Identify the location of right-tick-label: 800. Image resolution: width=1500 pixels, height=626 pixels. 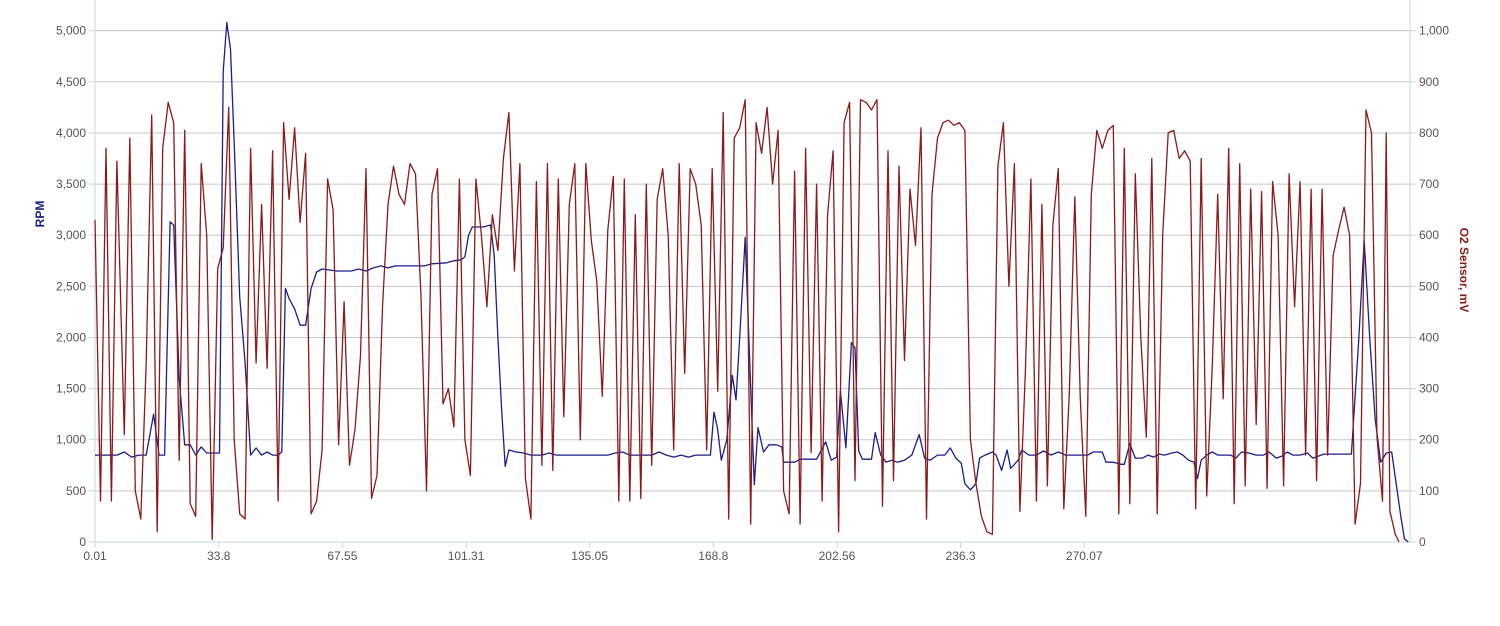
(1429, 133).